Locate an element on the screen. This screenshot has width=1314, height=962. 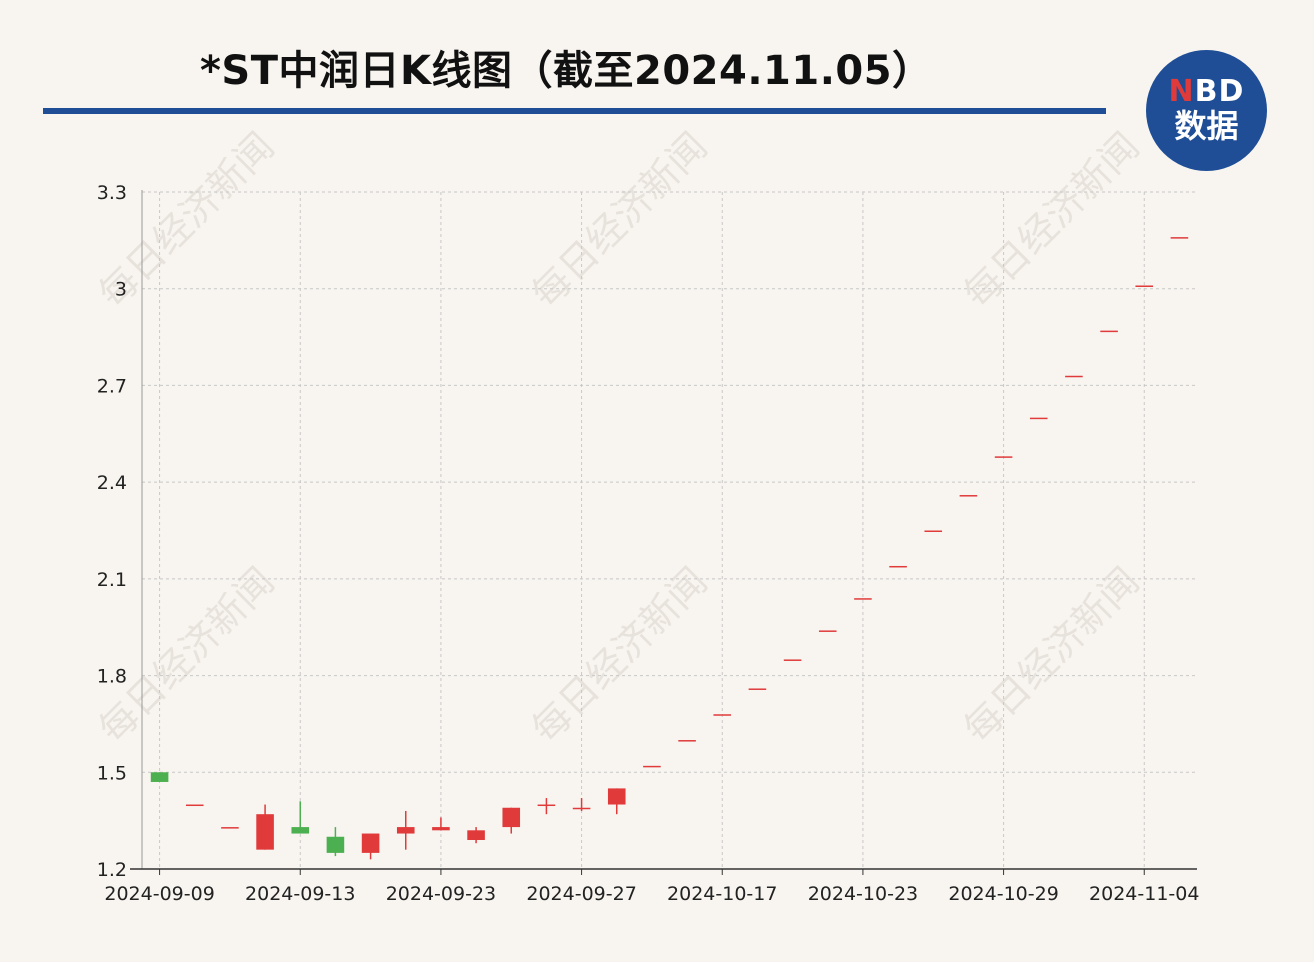
x-tick-label: 2024-09-09 is located at coordinates (159, 894).